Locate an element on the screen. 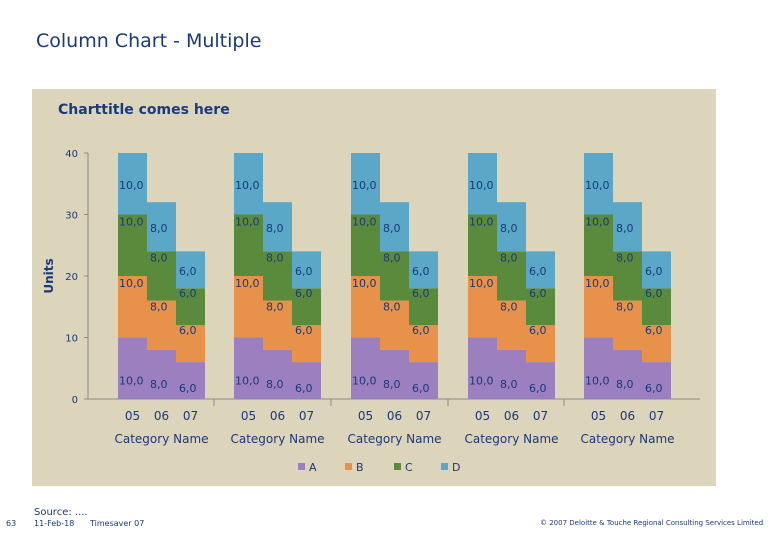 This screenshot has width=780, height=540. legend-swatch-D is located at coordinates (444, 466).